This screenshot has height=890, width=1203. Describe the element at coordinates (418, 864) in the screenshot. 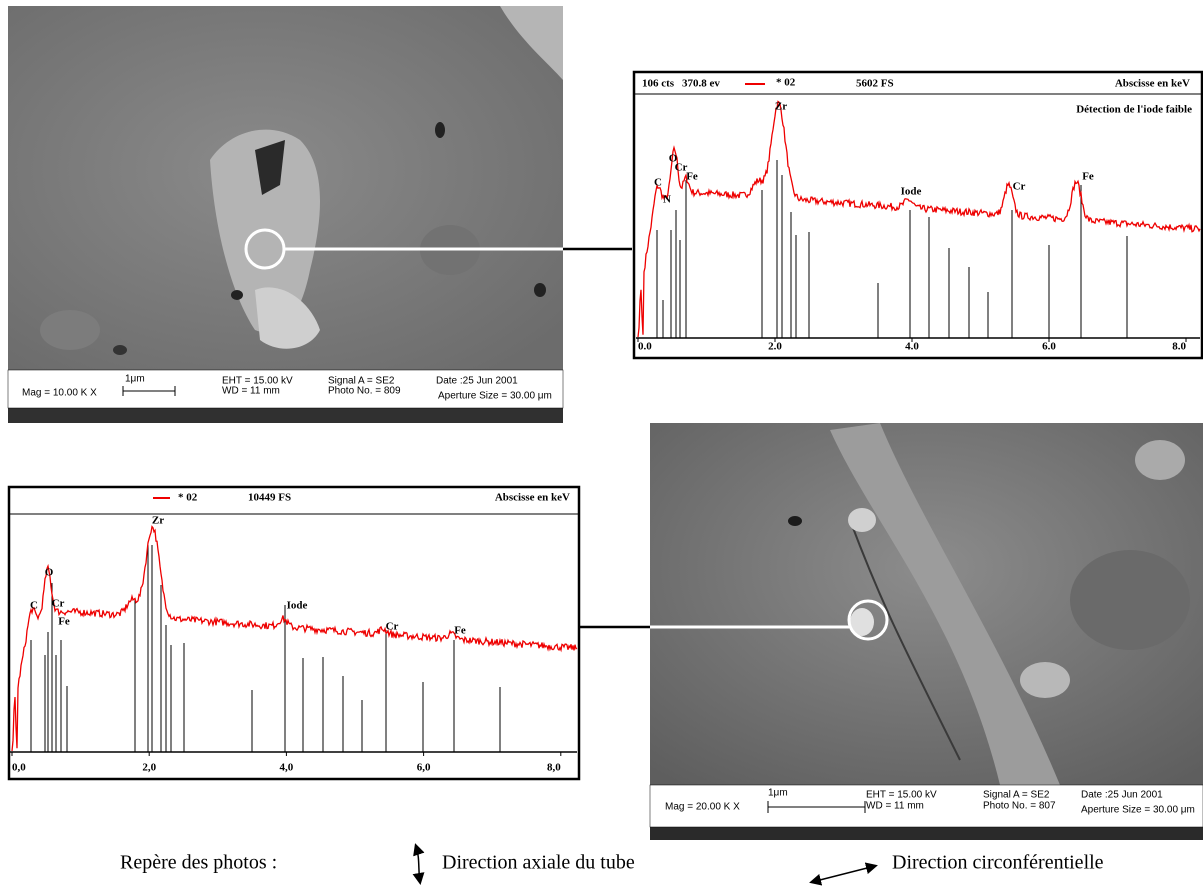

I see `axial-arrow` at that location.